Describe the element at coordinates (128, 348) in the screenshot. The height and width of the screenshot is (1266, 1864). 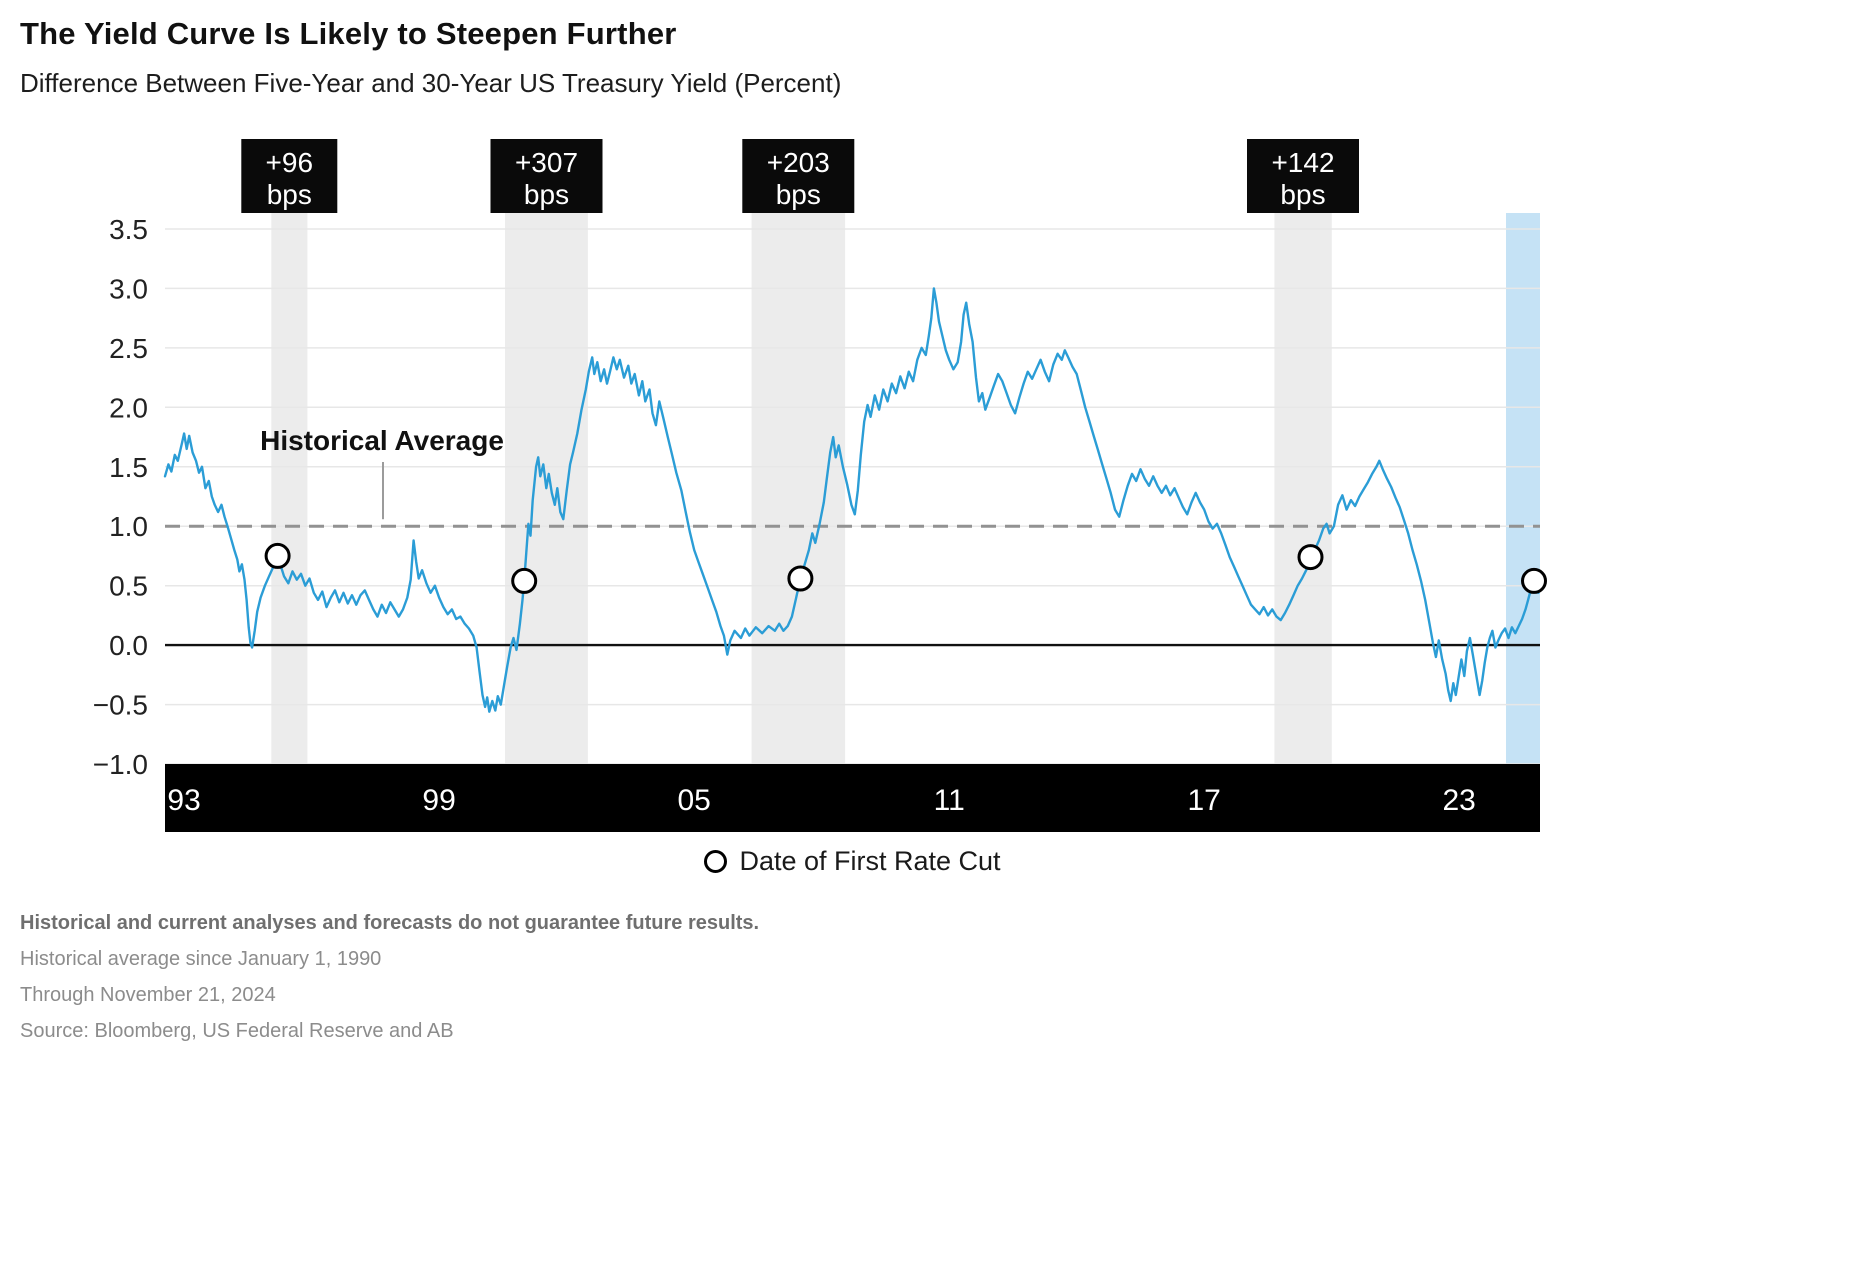
I see `y-tick-label: 2.5` at that location.